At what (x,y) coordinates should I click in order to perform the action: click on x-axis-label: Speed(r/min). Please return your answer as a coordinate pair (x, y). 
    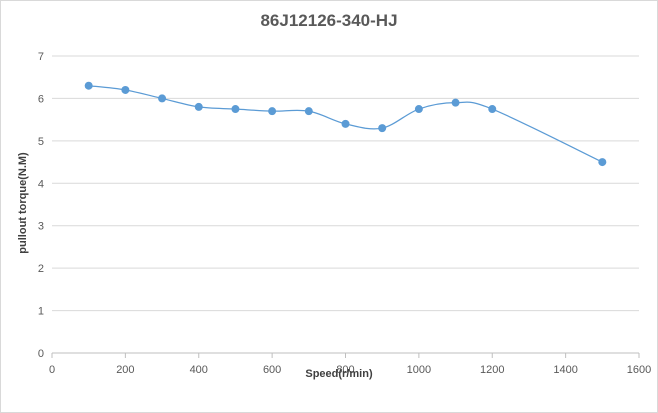
    Looking at the image, I should click on (339, 374).